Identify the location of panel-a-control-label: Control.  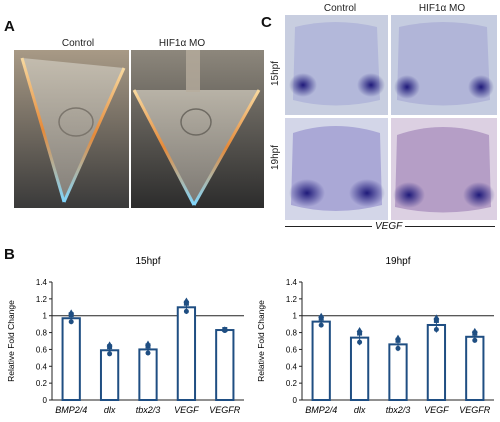
(78, 43).